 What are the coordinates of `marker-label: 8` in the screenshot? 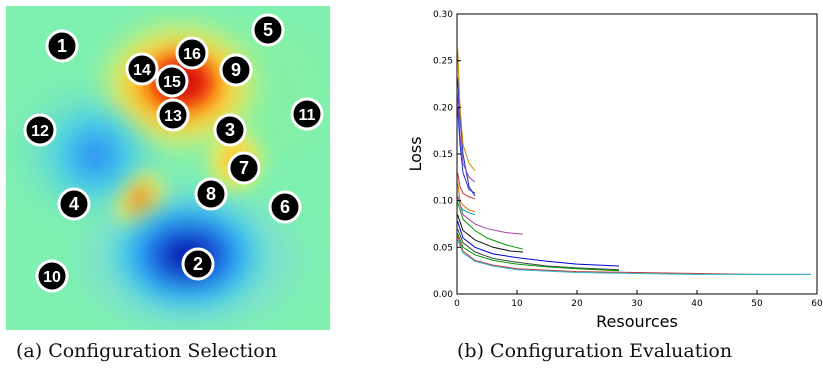 It's located at (211, 194).